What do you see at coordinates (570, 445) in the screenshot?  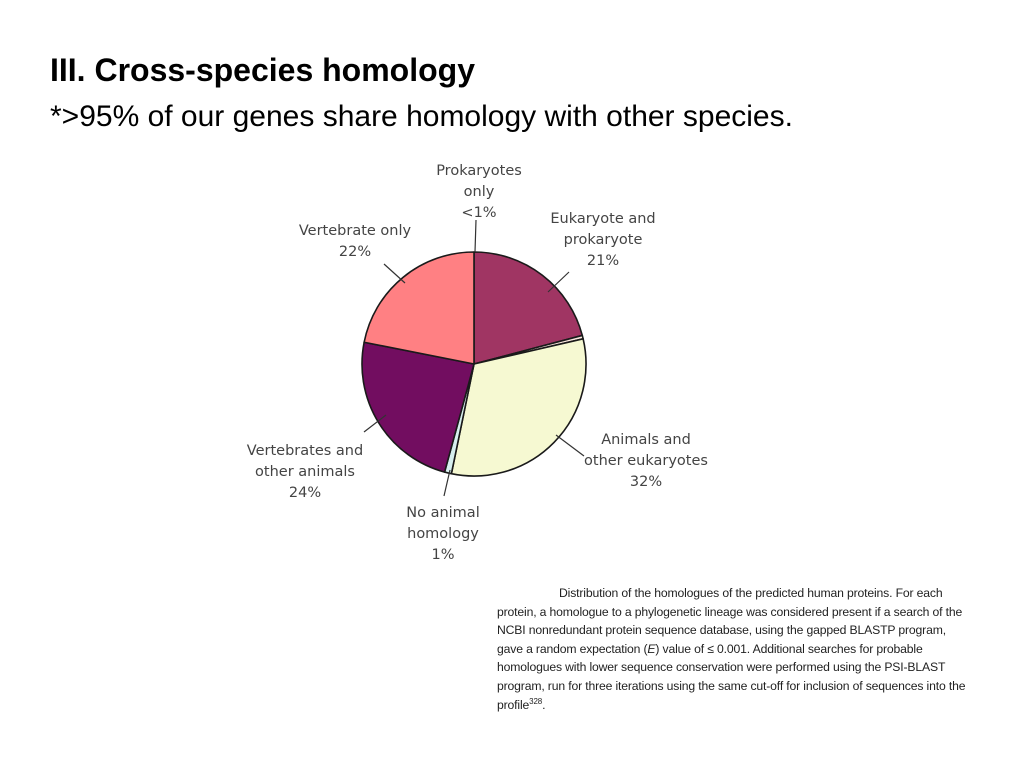 I see `leader-line-animals-euk` at bounding box center [570, 445].